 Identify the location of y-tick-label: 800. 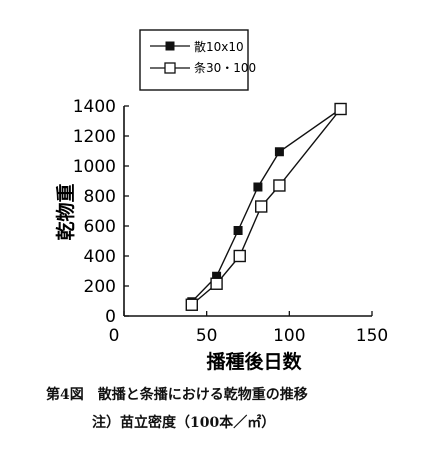
(100, 197).